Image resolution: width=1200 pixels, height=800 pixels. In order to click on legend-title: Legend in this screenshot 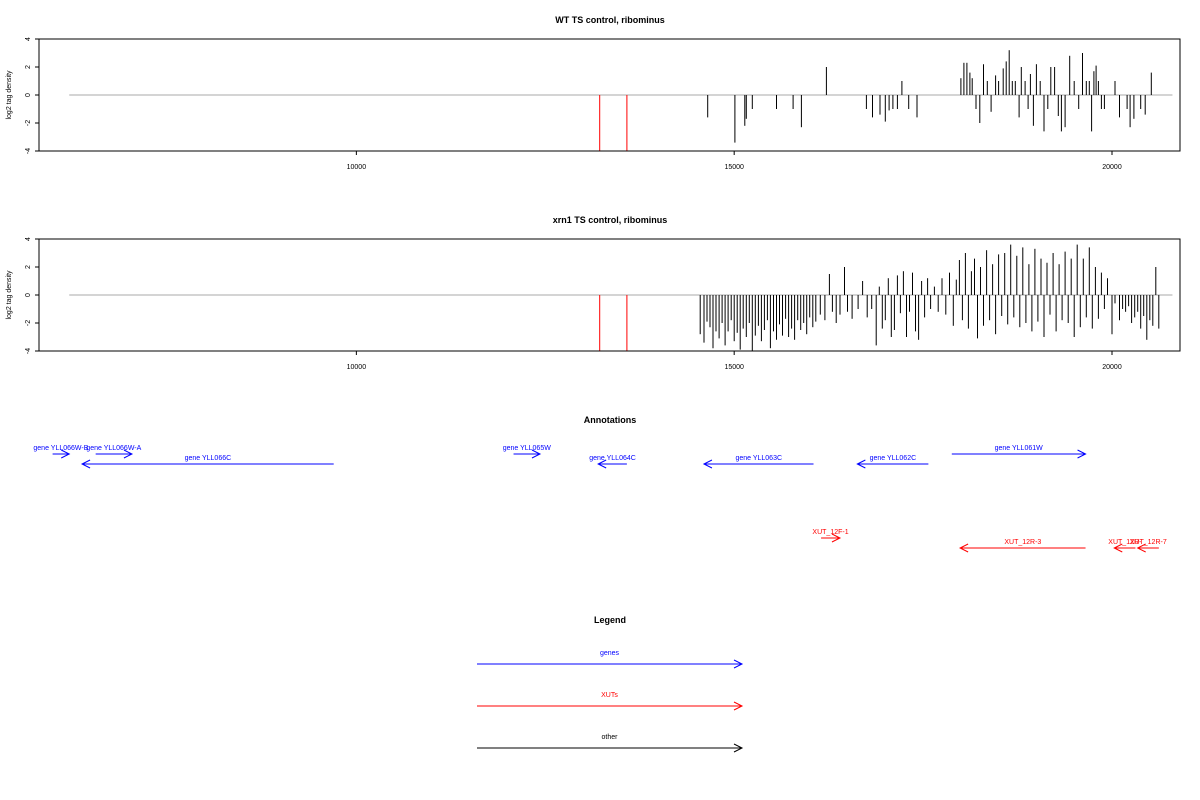, I will do `click(610, 620)`.